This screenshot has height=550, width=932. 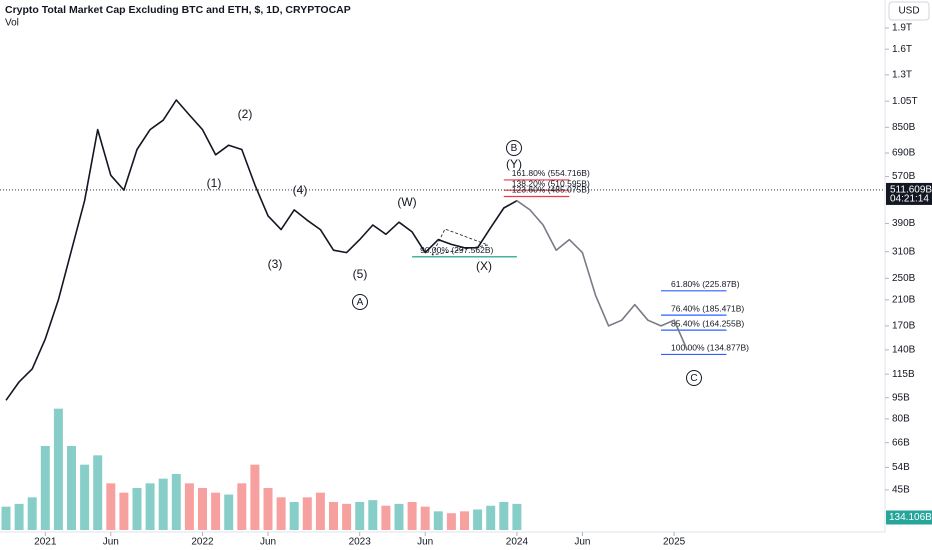 What do you see at coordinates (904, 349) in the screenshot?
I see `y-tick-label: 140B` at bounding box center [904, 349].